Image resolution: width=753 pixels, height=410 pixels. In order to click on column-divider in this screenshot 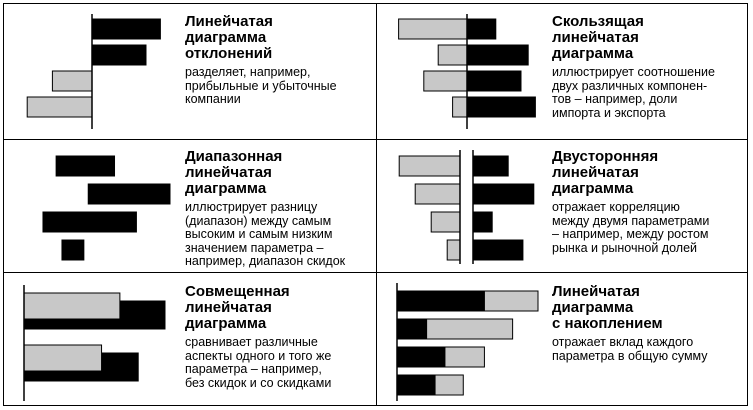, I will do `click(376, 204)`.